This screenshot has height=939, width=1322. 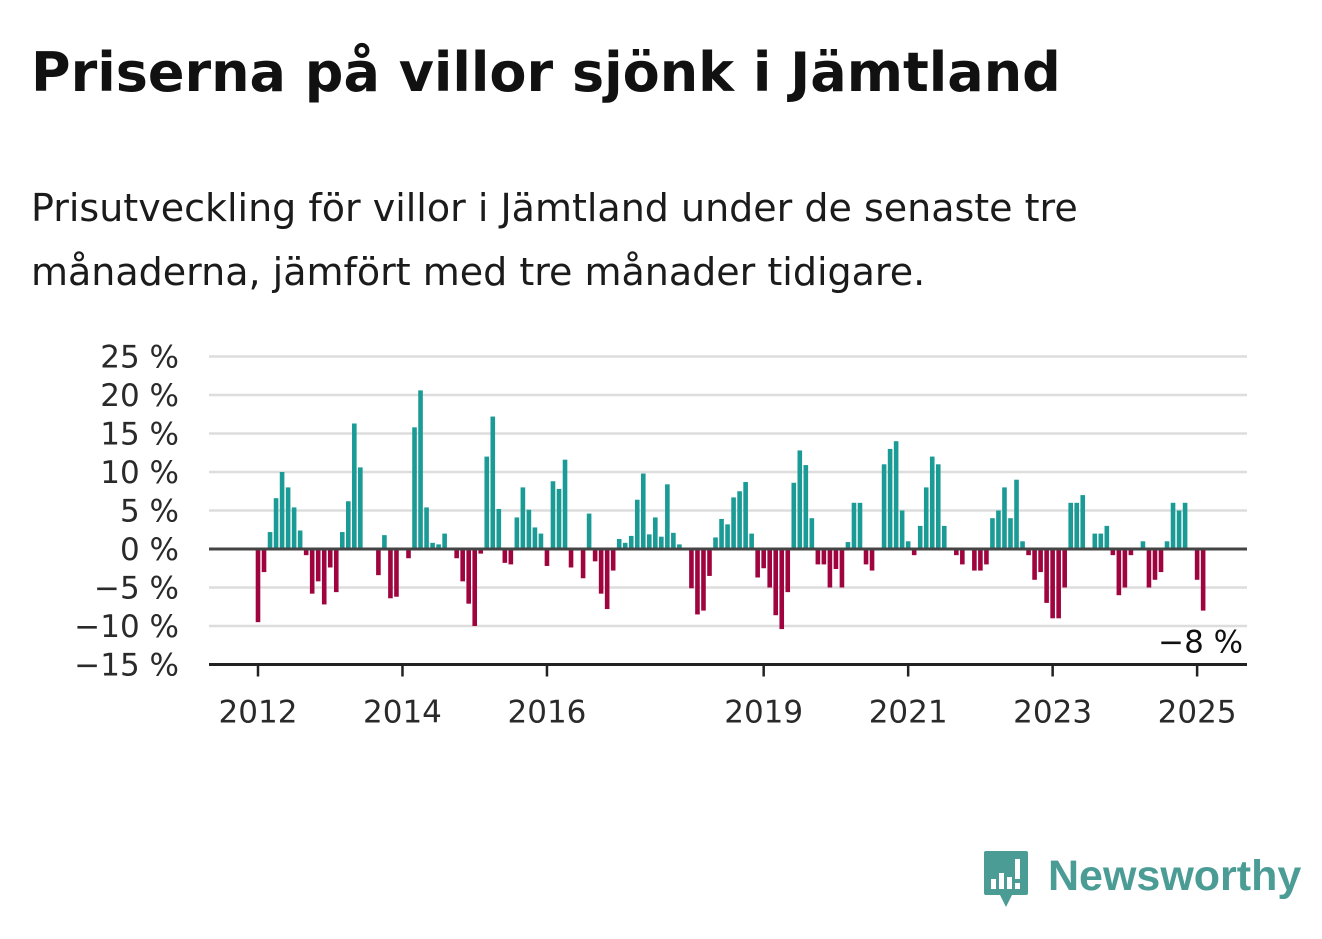 I want to click on y-axis-ticks: 25 %20 %15 %10 %5 %0 %−5 %−10 %−15 %, so click(x=126, y=512).